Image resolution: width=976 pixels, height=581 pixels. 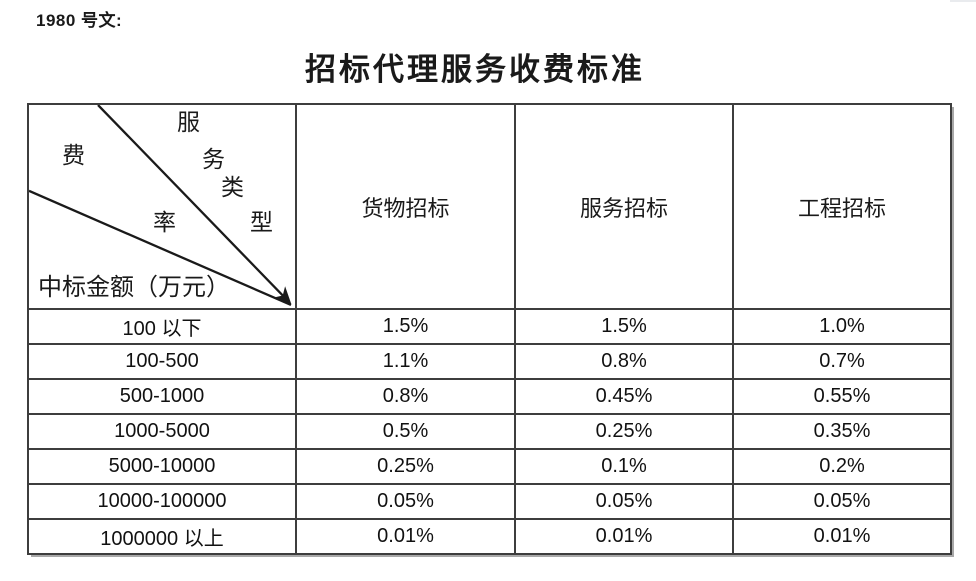 I want to click on table-row: 100-500 1.1% 0.8% 0.7%, so click(x=489, y=361).